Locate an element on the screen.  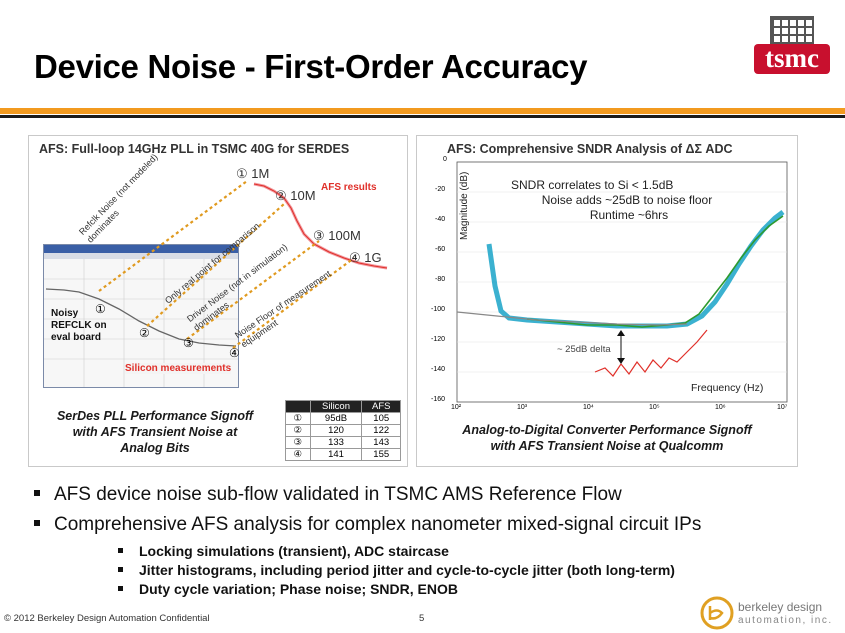
page-title: Device Noise - First-Order Accuracy is located at coordinates (311, 66).